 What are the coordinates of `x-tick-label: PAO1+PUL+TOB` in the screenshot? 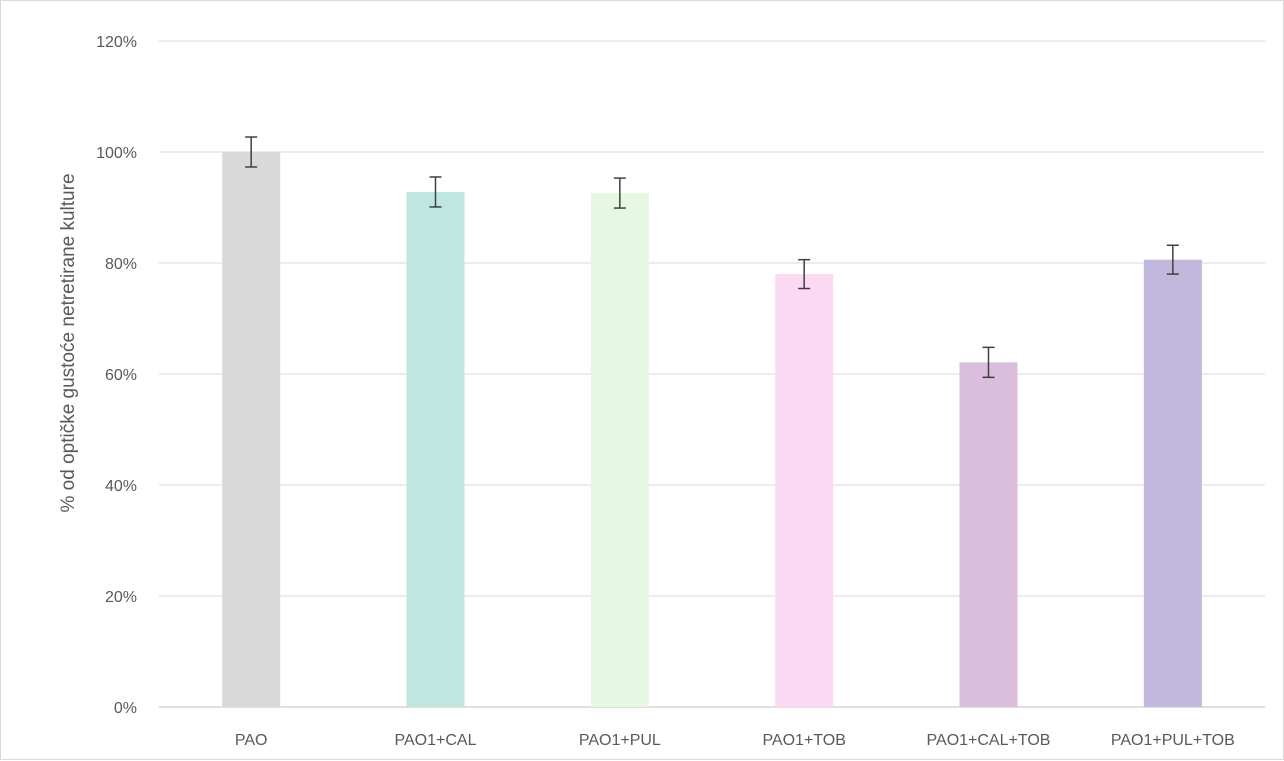 It's located at (1173, 740).